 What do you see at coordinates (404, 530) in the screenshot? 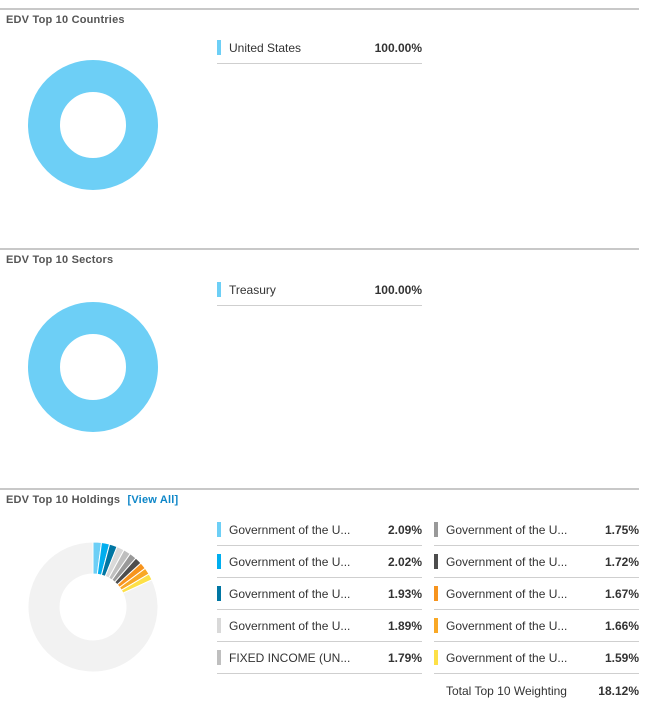
I see `legend-value: 2.09%` at bounding box center [404, 530].